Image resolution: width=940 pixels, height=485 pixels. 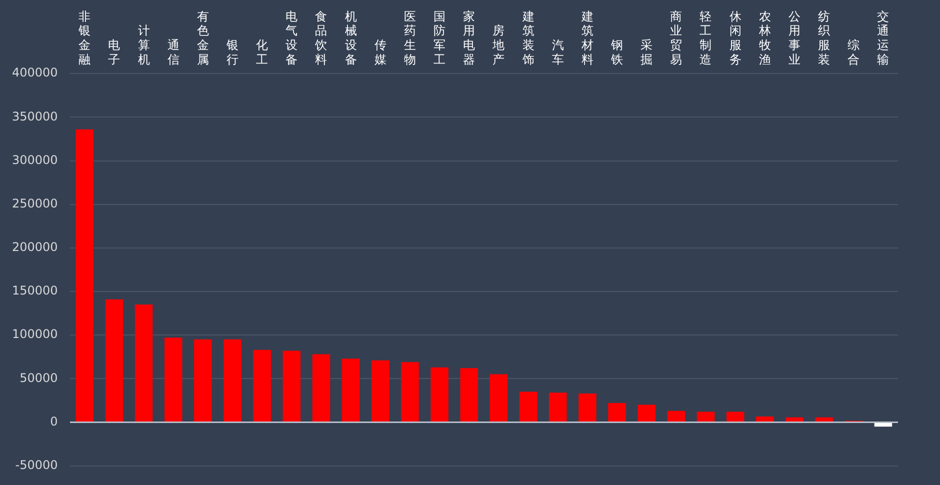 I want to click on x-tick-label: 传媒, so click(x=380, y=52).